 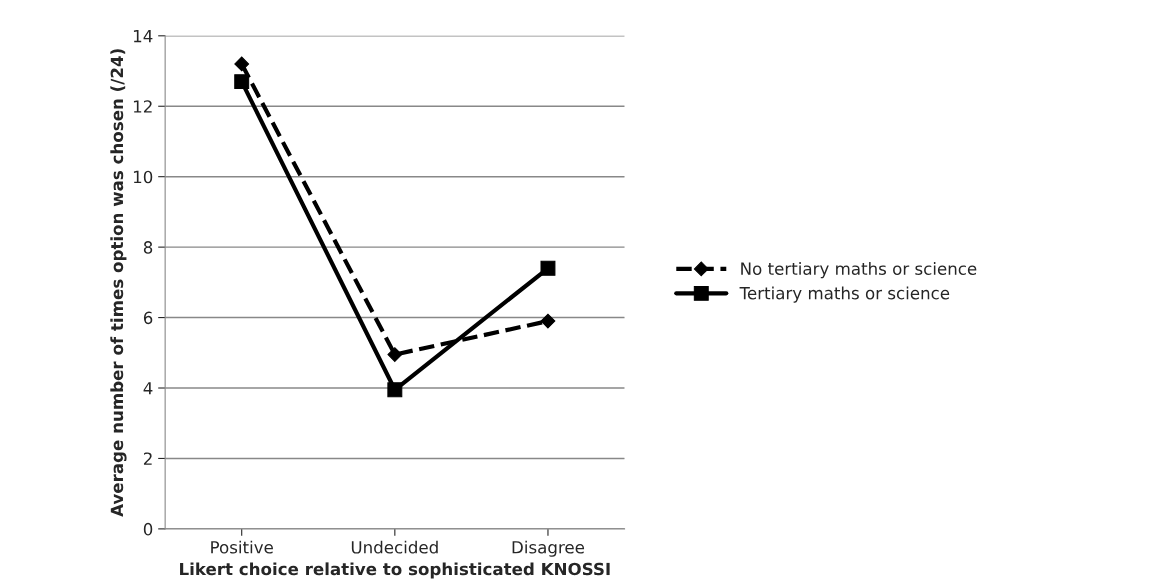 I want to click on legend-label: No tertiary maths or science, so click(x=859, y=270).